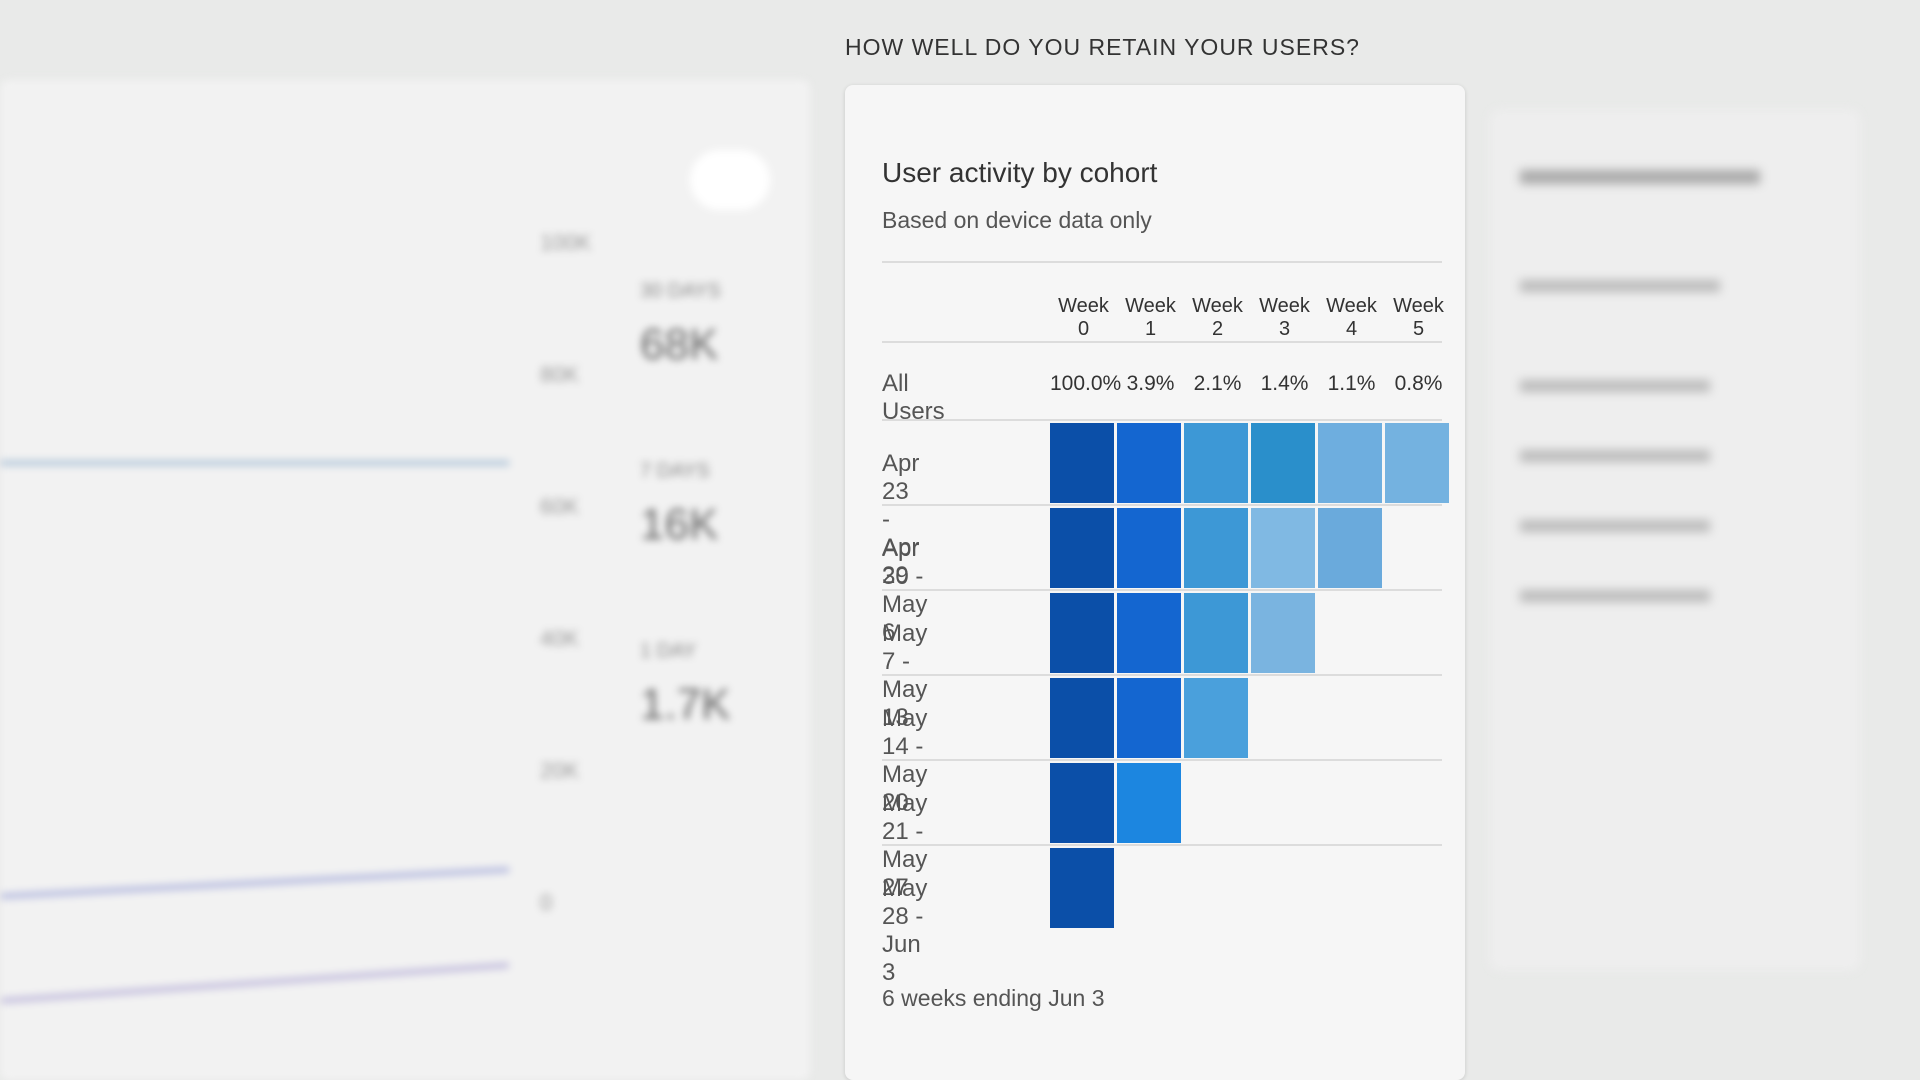  Describe the element at coordinates (1017, 220) in the screenshot. I see `card-subtitle: Based on device data only` at that location.